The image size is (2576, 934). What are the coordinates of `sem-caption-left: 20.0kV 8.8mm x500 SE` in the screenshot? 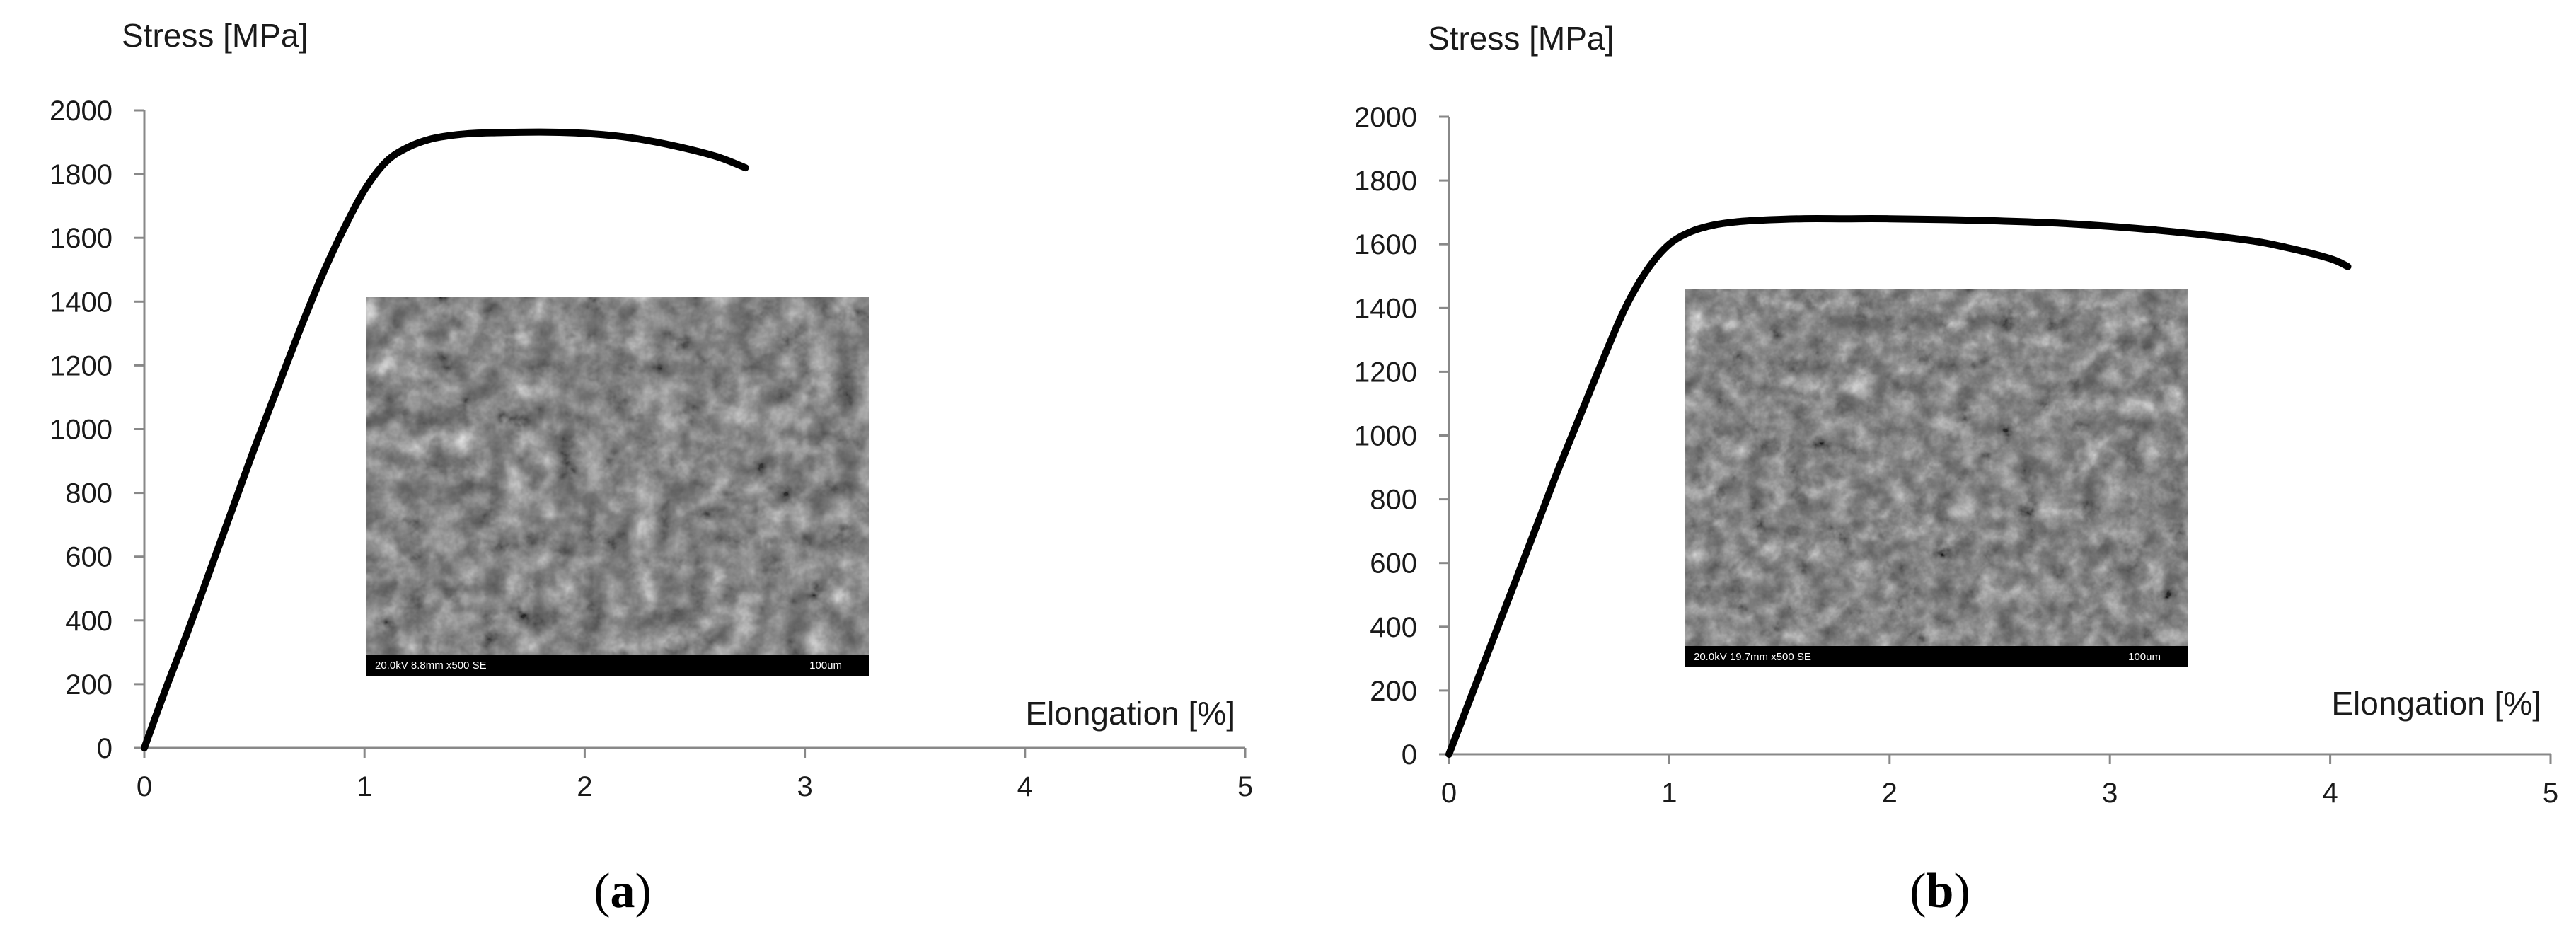 It's located at (431, 665).